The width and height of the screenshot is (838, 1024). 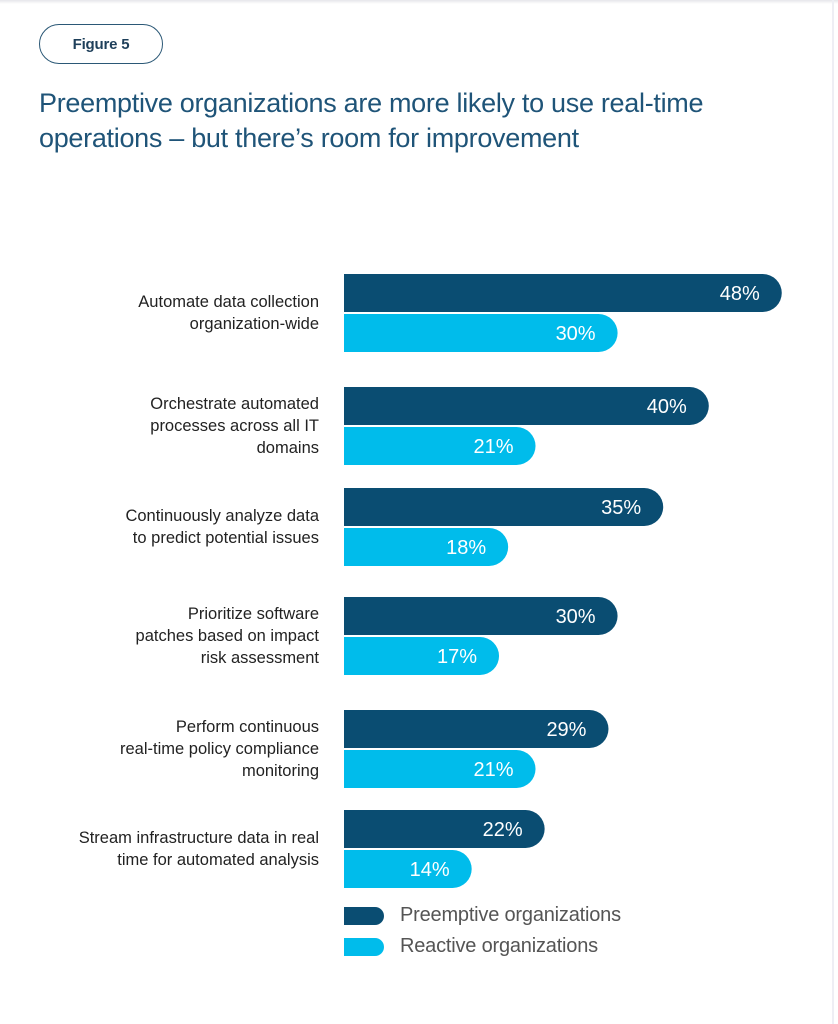 What do you see at coordinates (287, 448) in the screenshot?
I see `category-label-line: domains` at bounding box center [287, 448].